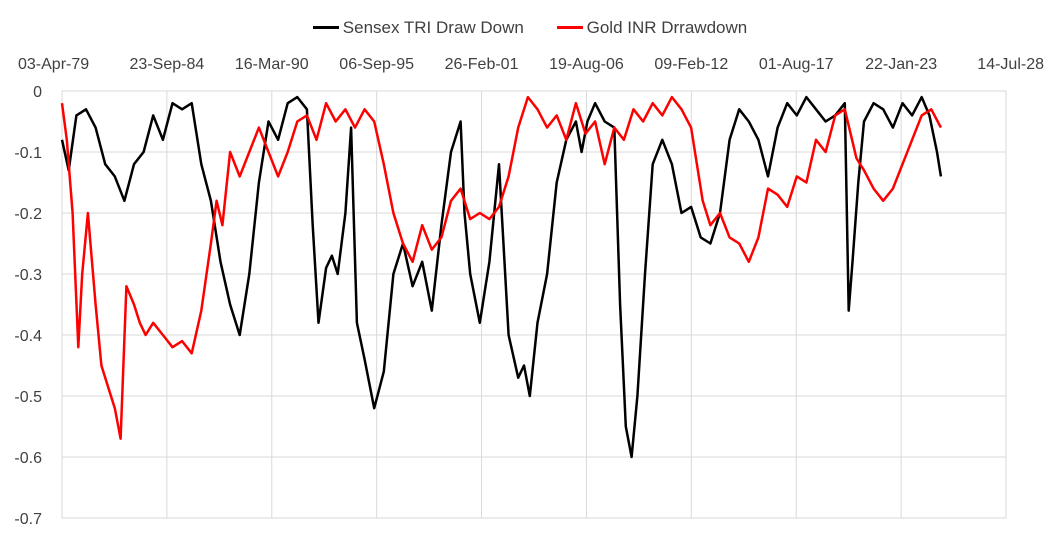  What do you see at coordinates (28, 336) in the screenshot?
I see `y-tick-label: -0.4` at bounding box center [28, 336].